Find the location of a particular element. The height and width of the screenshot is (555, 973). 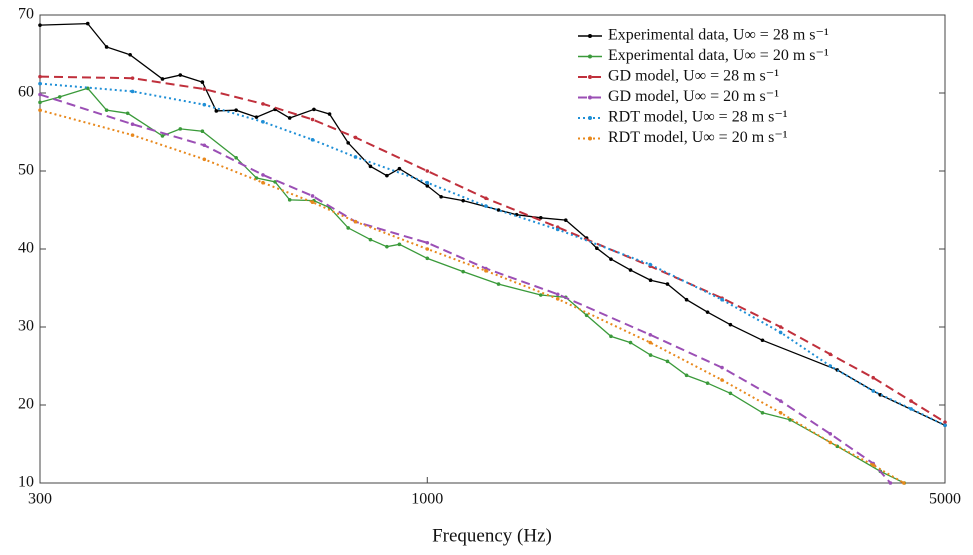

x-axis-title: Frequency (Hz) is located at coordinates (492, 535).